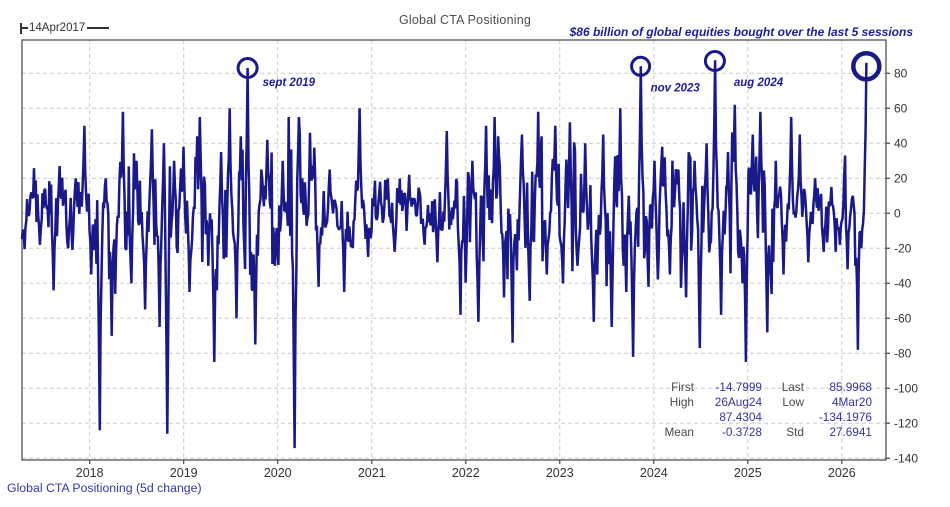 Image resolution: width=950 pixels, height=507 pixels. What do you see at coordinates (906, 458) in the screenshot?
I see `y-tick-label: -140` at bounding box center [906, 458].